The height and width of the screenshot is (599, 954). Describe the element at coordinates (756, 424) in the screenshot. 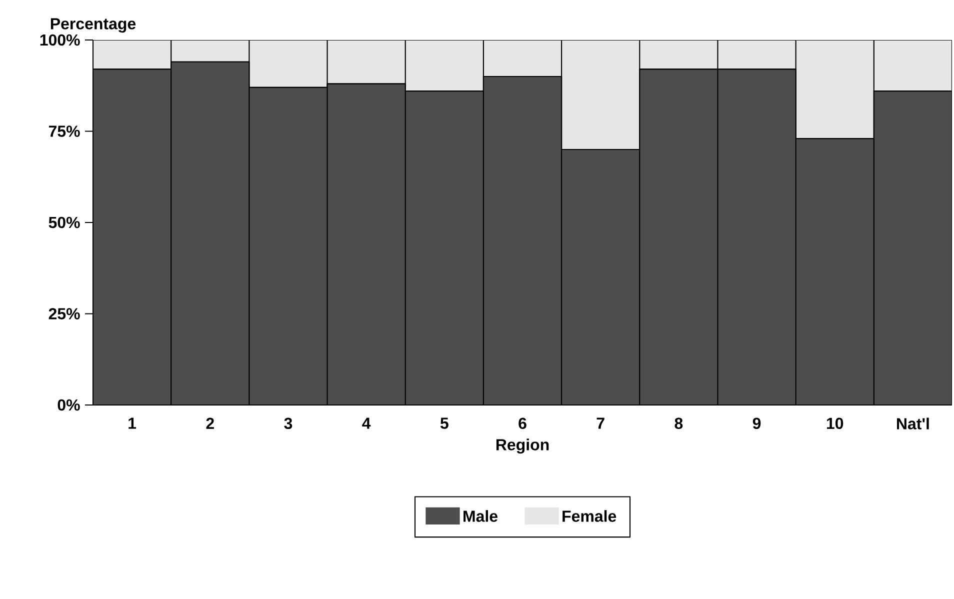

I see `x-tick-label: 9` at that location.